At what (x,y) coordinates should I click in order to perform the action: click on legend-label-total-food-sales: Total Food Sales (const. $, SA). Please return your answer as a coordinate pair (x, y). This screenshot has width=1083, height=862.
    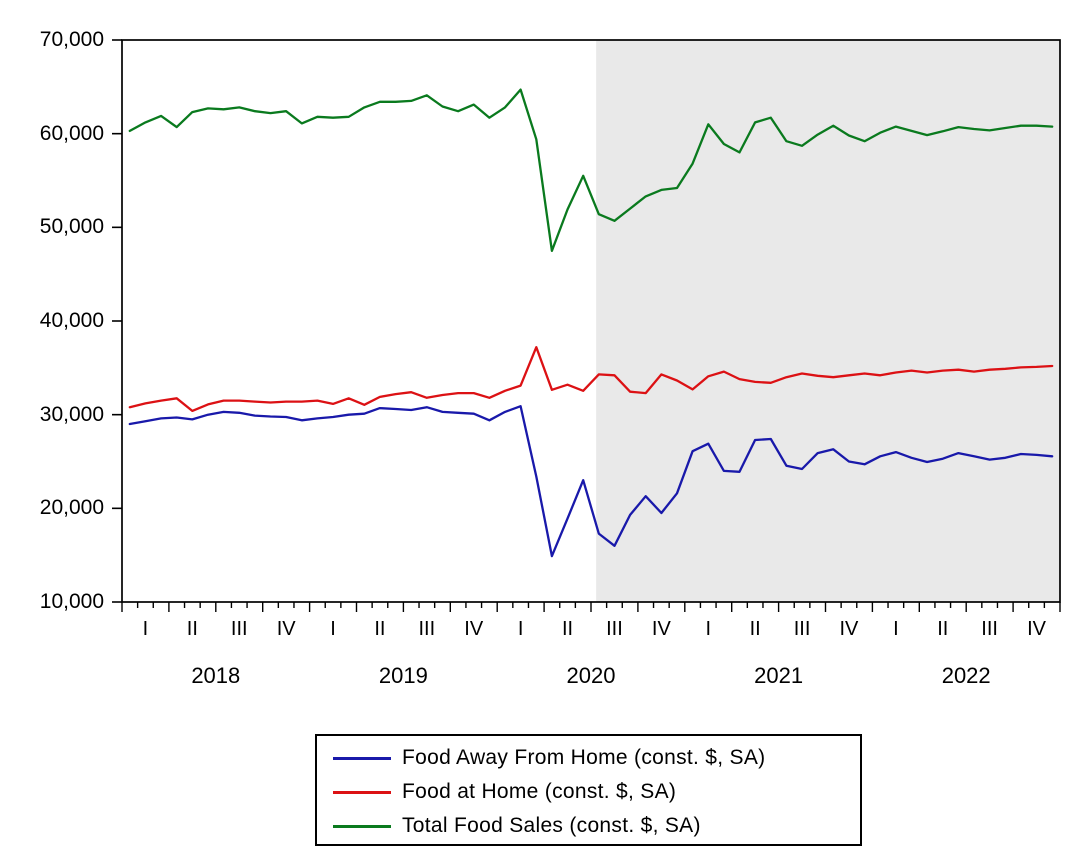
    Looking at the image, I should click on (551, 825).